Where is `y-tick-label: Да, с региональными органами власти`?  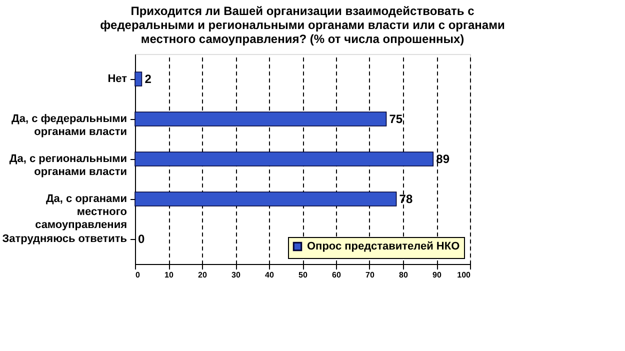 y-tick-label: Да, с региональными органами власти is located at coordinates (68, 165).